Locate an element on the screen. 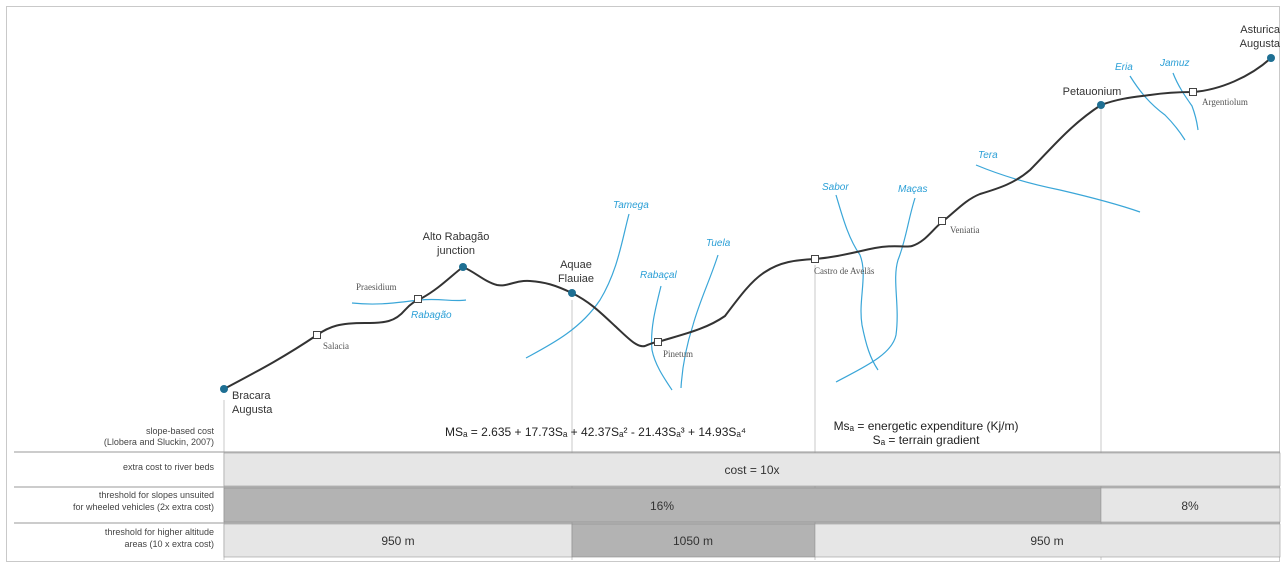  cell-river-cost-text: cost = 10x is located at coordinates (751, 470).